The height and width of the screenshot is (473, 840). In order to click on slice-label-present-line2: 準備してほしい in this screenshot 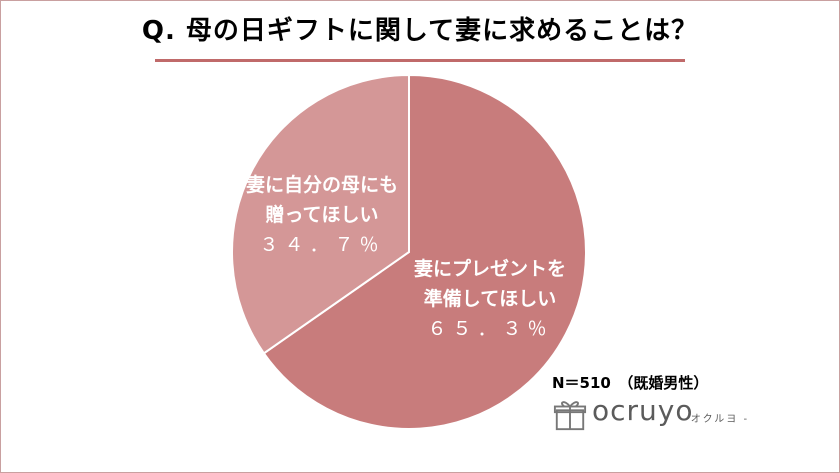, I will do `click(490, 299)`.